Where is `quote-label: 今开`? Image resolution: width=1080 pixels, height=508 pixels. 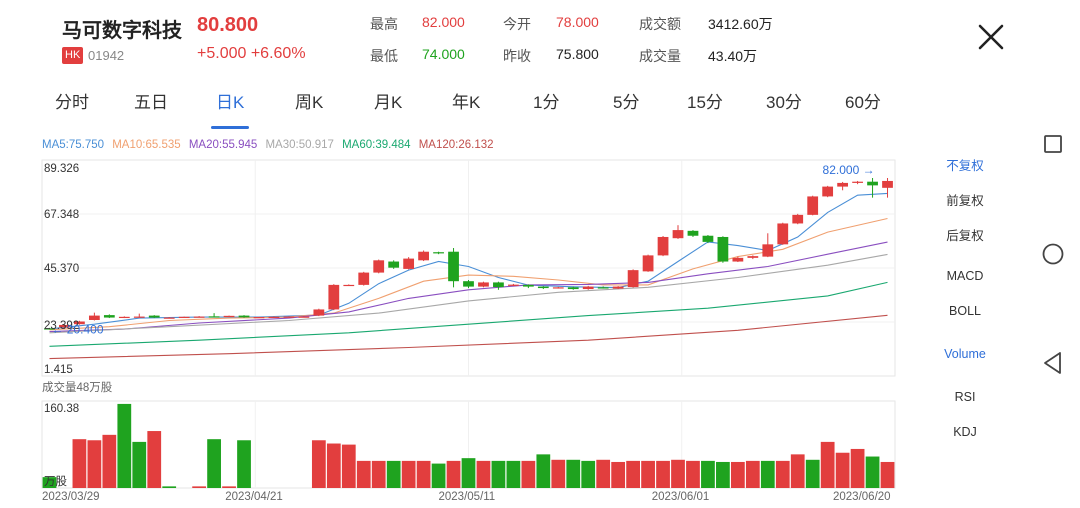
quote-label: 今开 is located at coordinates (517, 24).